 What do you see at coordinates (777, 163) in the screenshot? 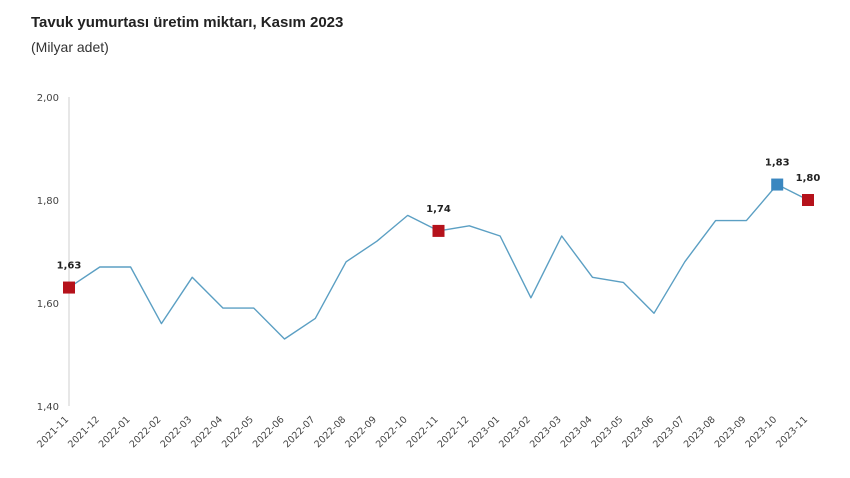
I see `data-label: 1,83` at bounding box center [777, 163].